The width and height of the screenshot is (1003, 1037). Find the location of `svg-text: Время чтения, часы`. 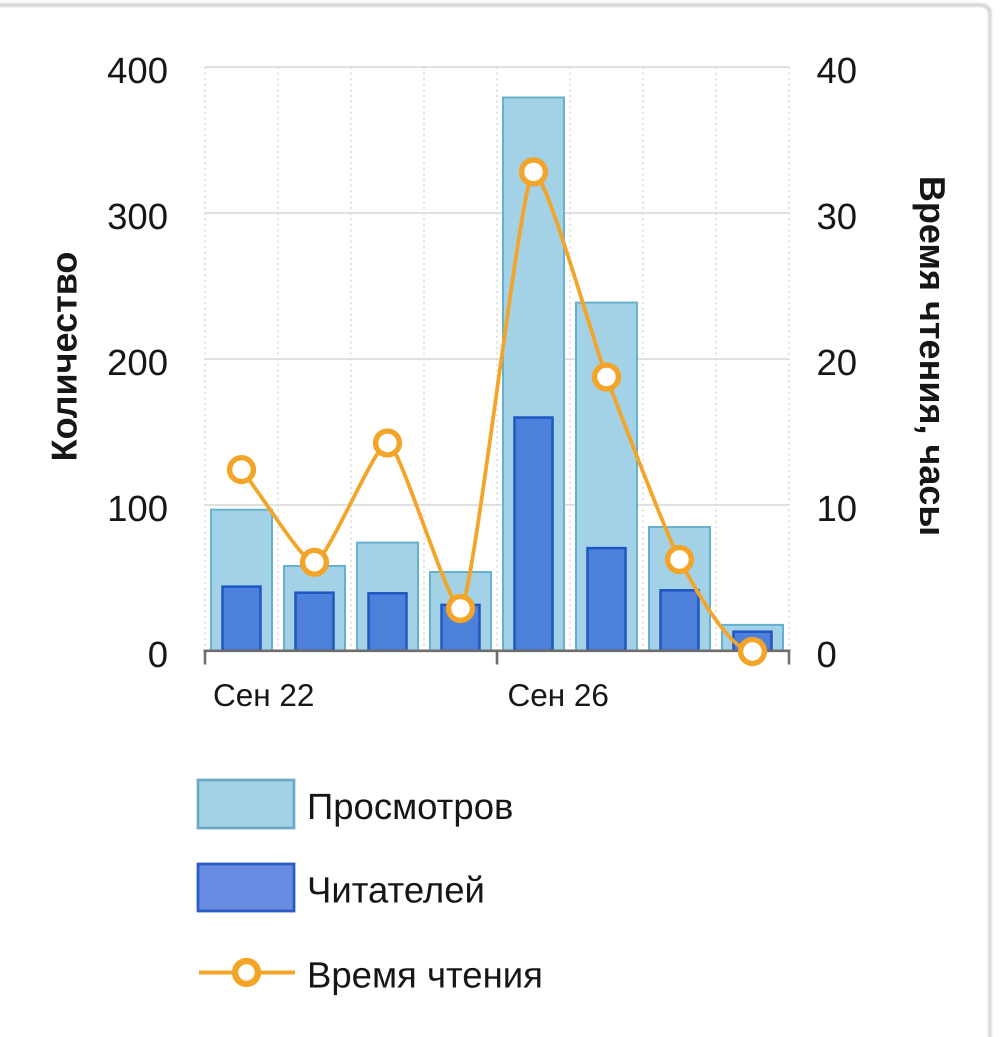

svg-text: Время чтения, часы is located at coordinates (932, 356).